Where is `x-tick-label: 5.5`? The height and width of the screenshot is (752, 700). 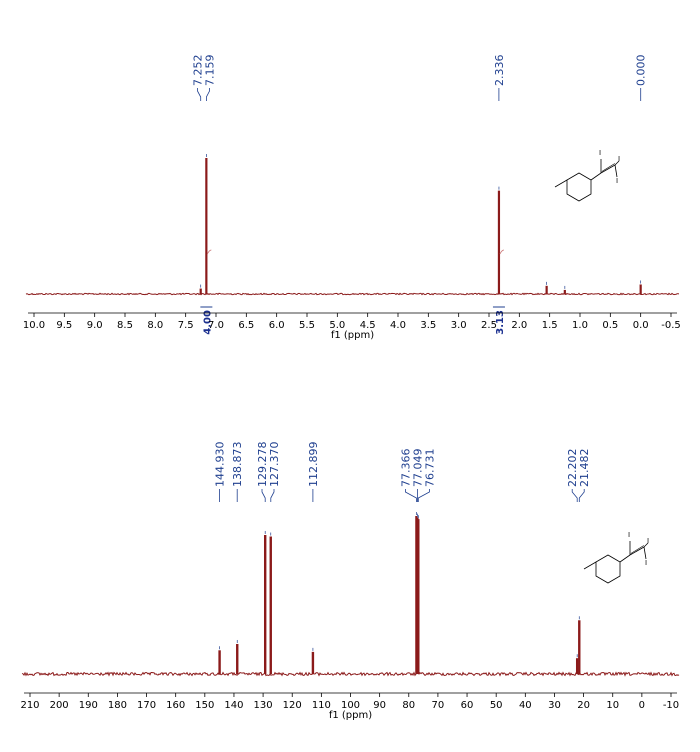
x-tick-label: 5.5 is located at coordinates (307, 325).